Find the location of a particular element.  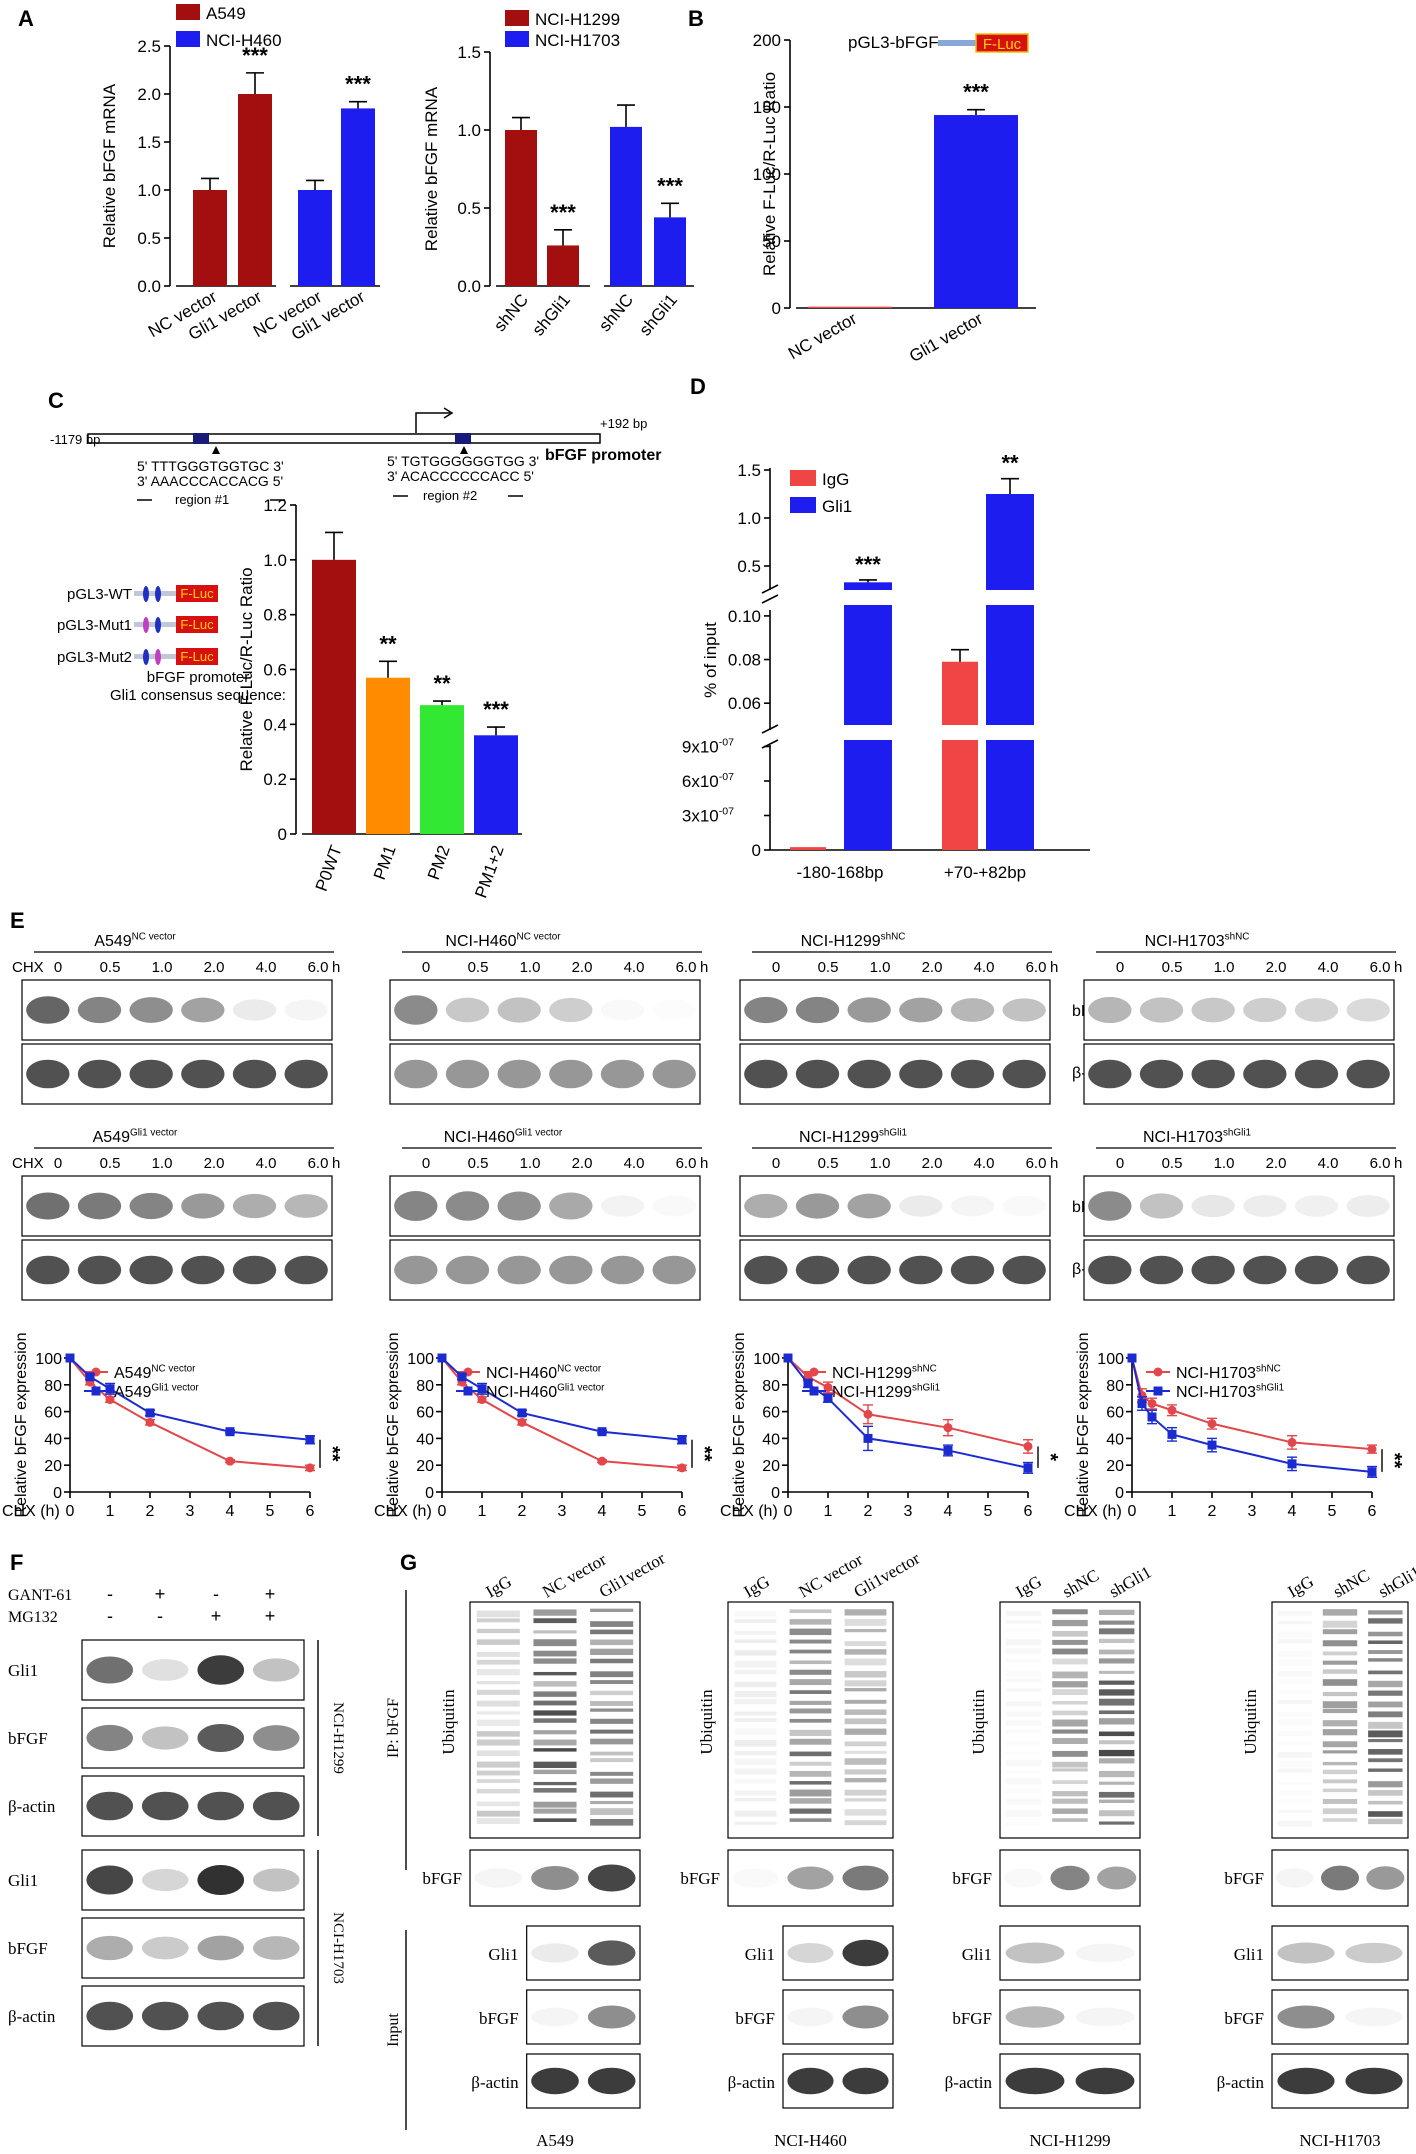

site-glyph is located at coordinates (158, 625).